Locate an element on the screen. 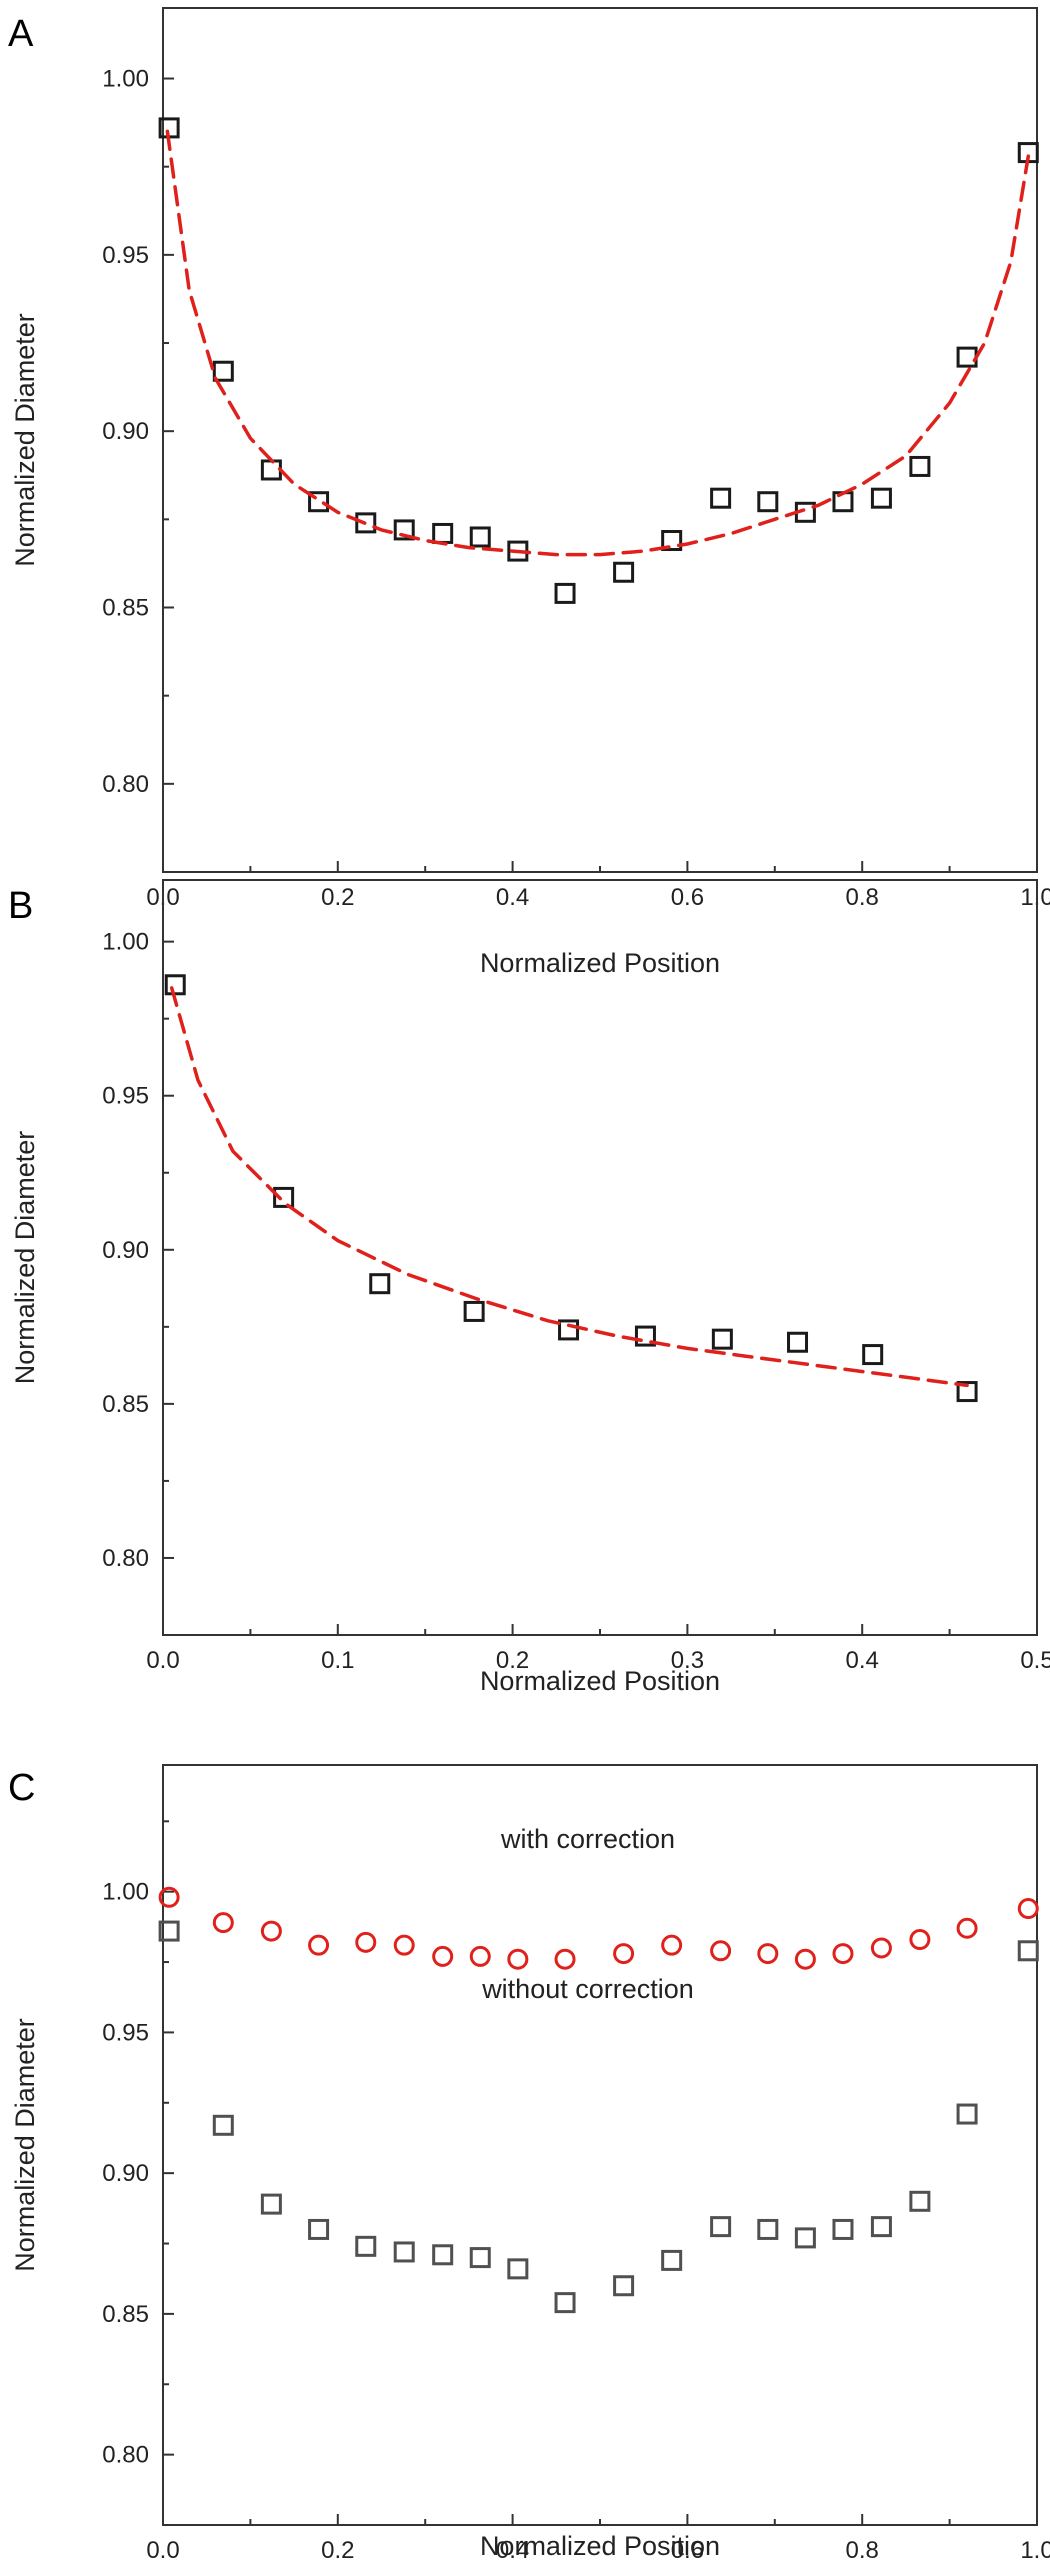  x-tick-label: 0.1 is located at coordinates (337, 1660).